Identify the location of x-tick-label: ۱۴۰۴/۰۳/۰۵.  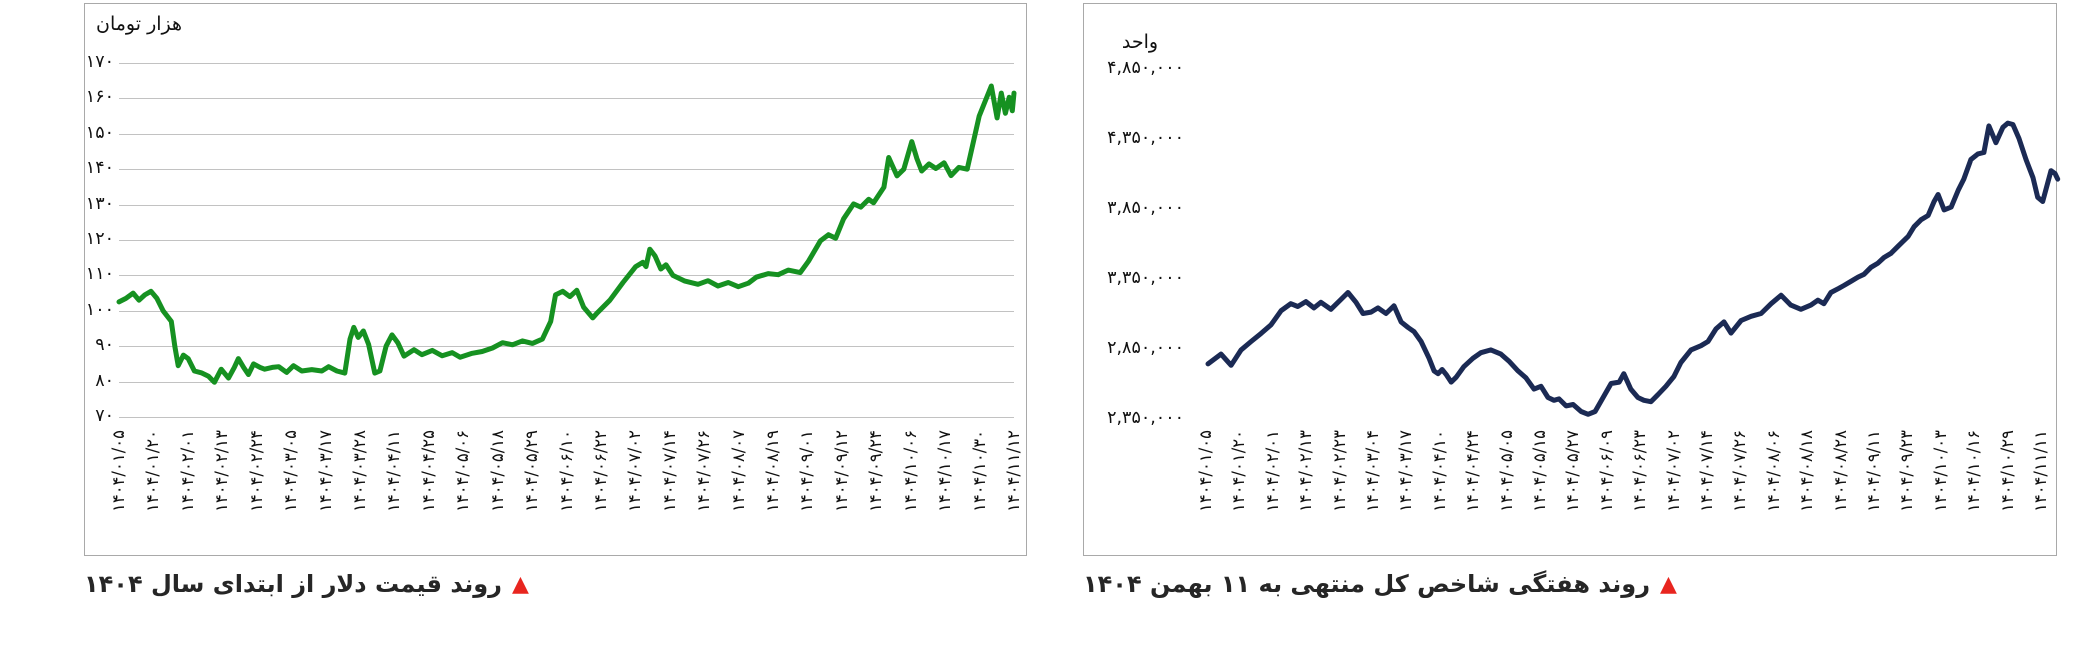
(291, 471).